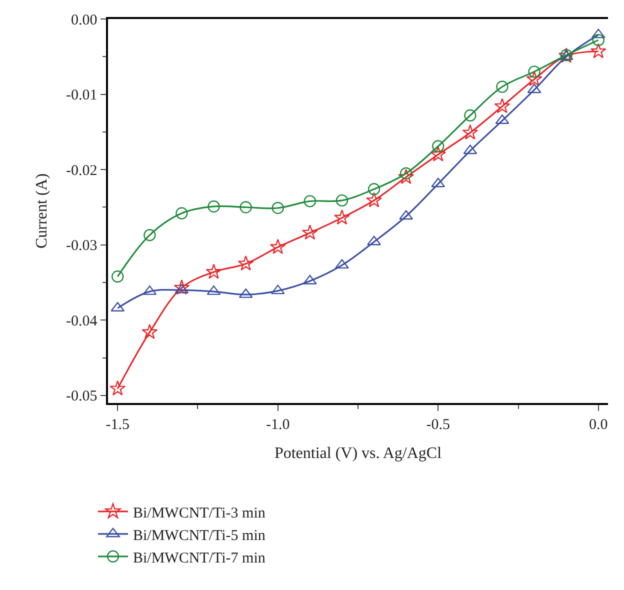  I want to click on y-tick-label: -0.05, so click(82, 396).